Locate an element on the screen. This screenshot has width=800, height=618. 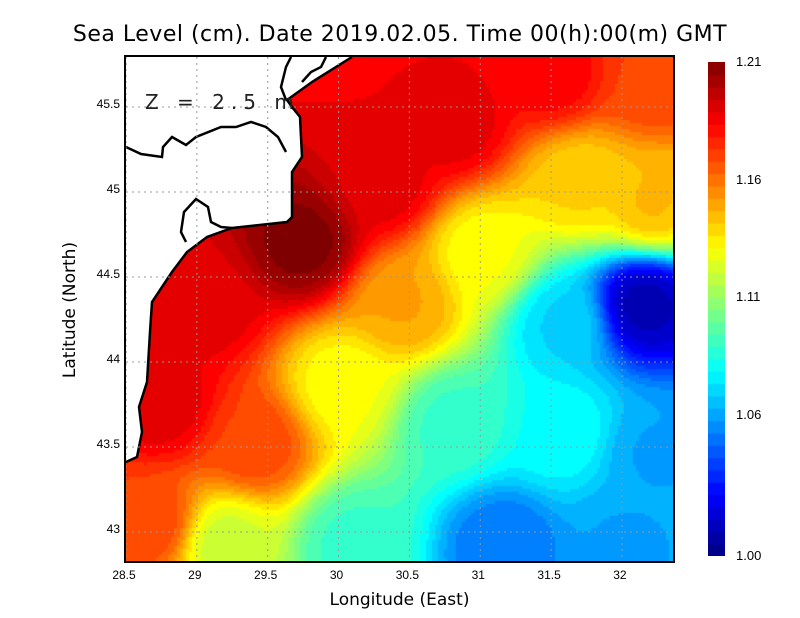
colorbar-tick-label: 1.11 is located at coordinates (748, 297).